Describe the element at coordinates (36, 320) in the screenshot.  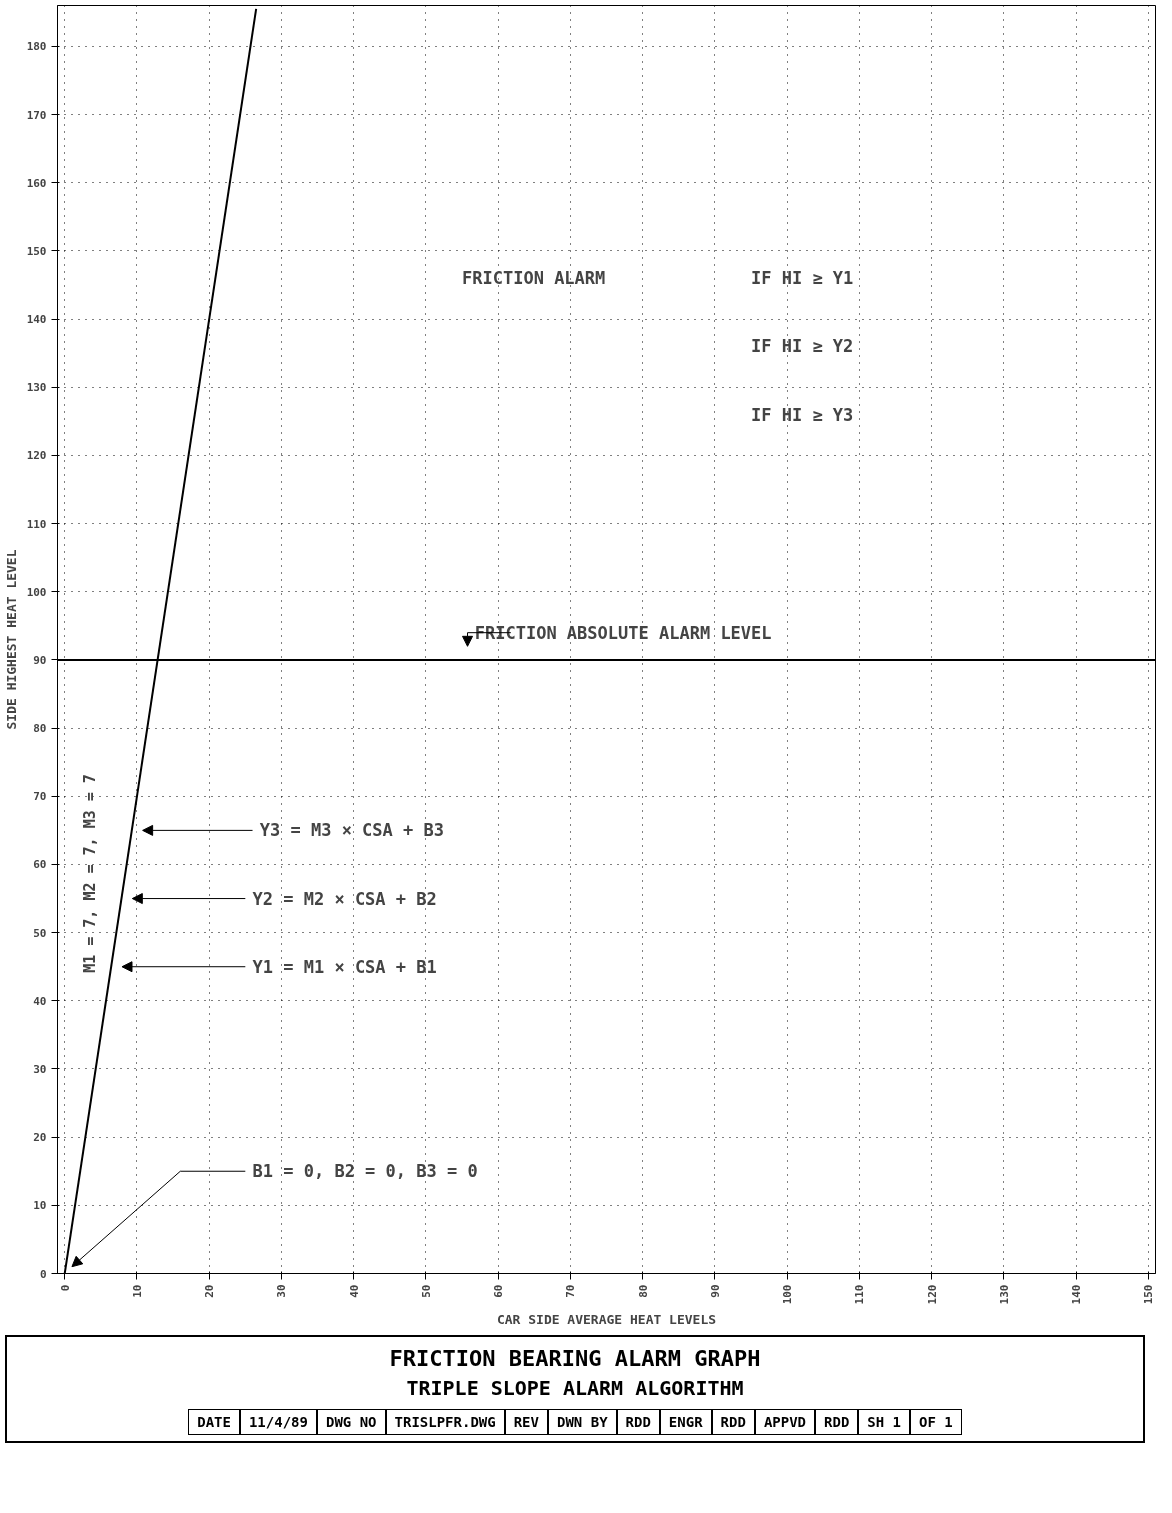
I see `y-tick-label: 140` at that location.